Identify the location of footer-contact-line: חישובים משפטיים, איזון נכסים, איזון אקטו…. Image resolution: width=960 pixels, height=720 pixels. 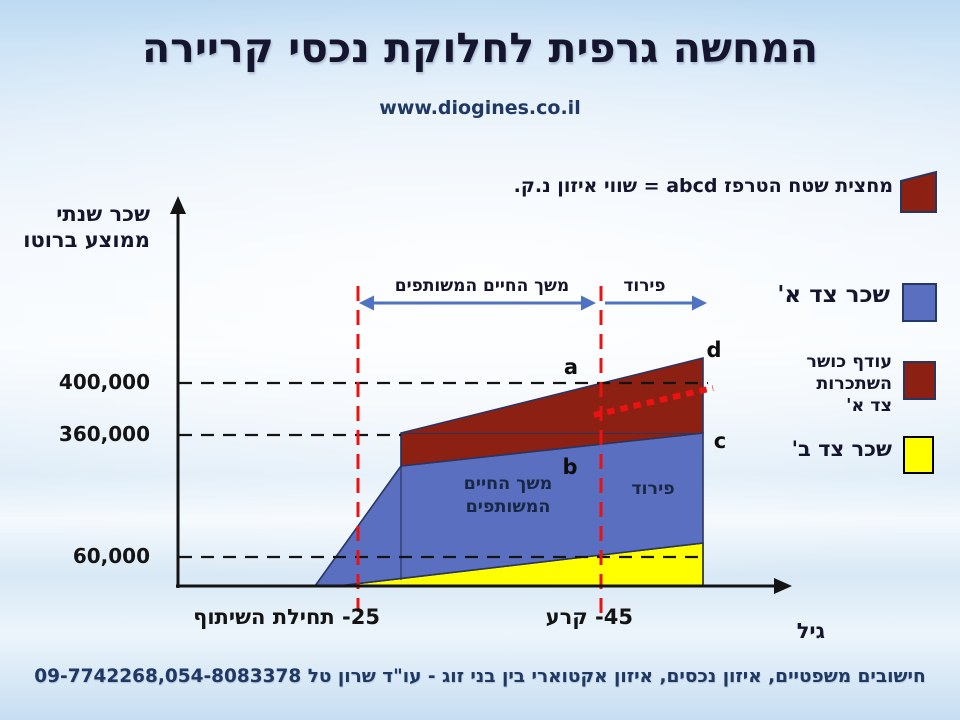
(480, 676).